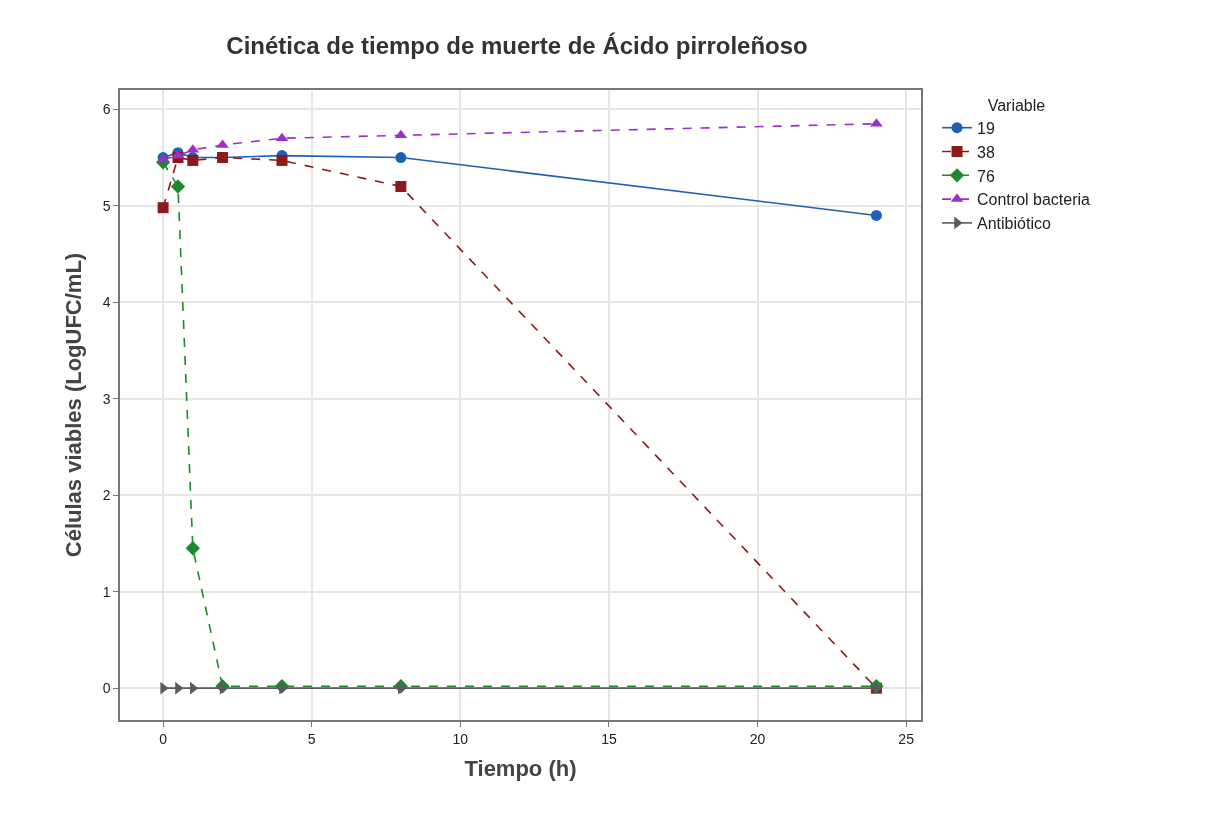 The width and height of the screenshot is (1231, 825). What do you see at coordinates (1034, 200) in the screenshot?
I see `legend-label: Control bacteria` at bounding box center [1034, 200].